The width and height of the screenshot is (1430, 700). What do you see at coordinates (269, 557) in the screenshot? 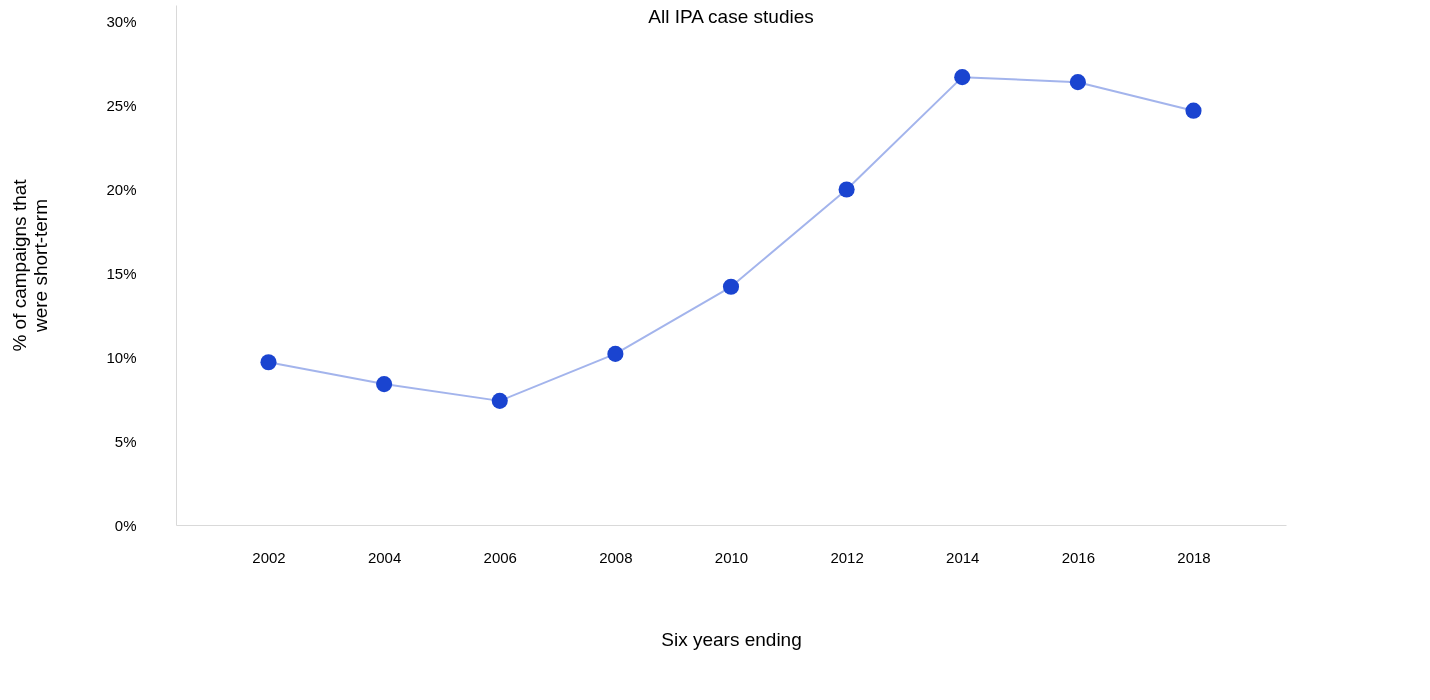
I see `x-tick-label: 2002` at bounding box center [269, 557].